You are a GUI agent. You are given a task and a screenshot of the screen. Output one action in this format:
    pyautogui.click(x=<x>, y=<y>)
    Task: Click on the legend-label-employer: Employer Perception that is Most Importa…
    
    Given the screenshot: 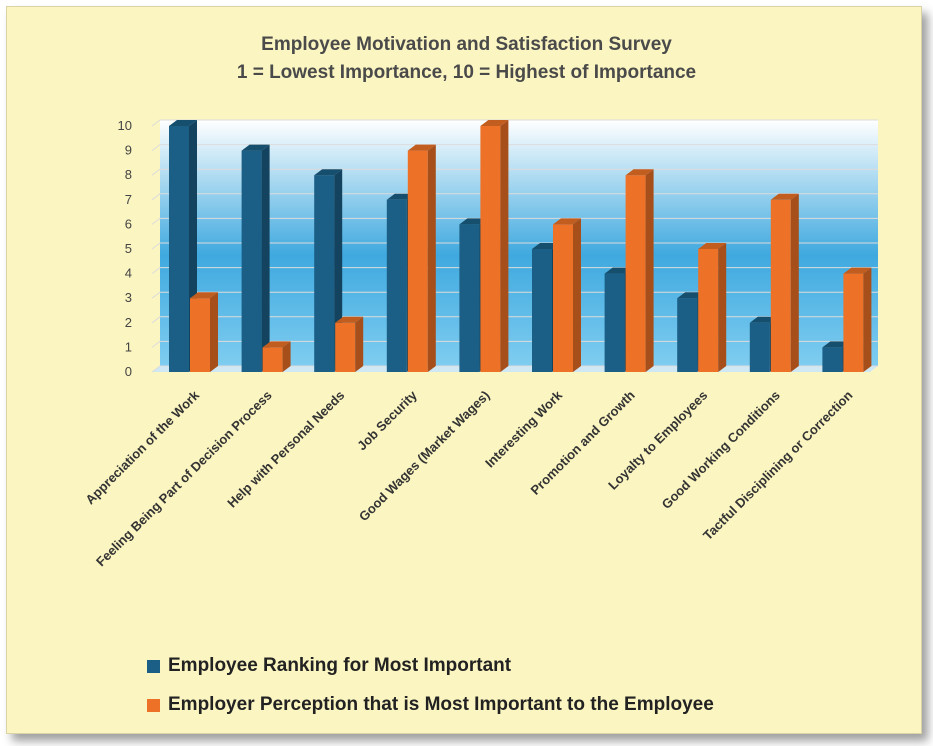 What is the action you would take?
    pyautogui.click(x=441, y=704)
    